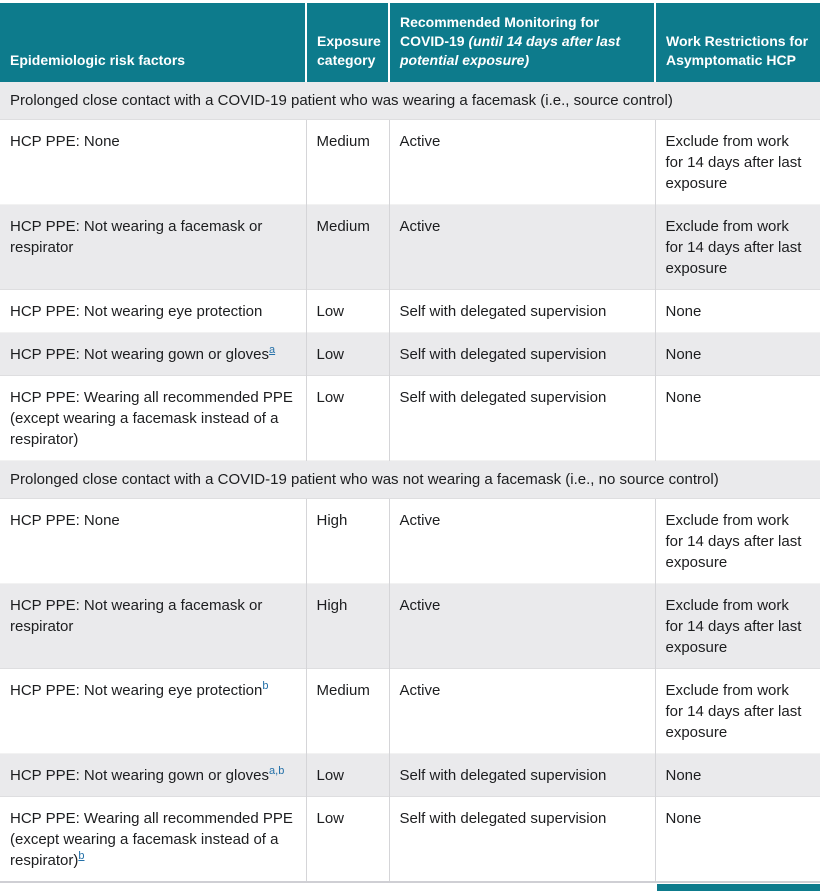 This screenshot has width=820, height=891. Describe the element at coordinates (153, 42) in the screenshot. I see `header-risk-factors: Epidemiologic risk factors` at that location.